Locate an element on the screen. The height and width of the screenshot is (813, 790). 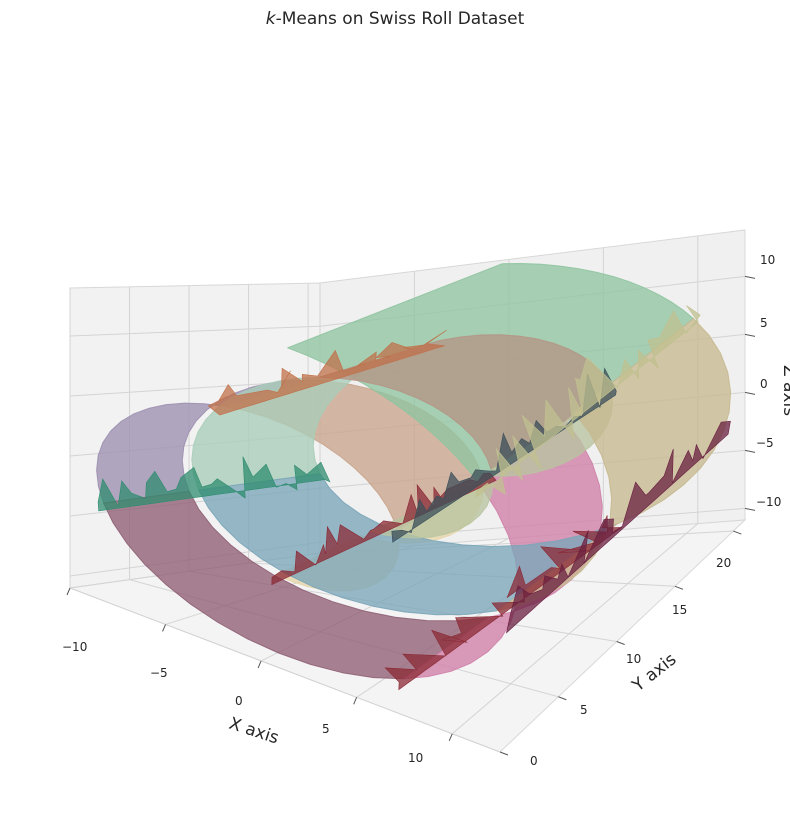
z-tick-labels: 10 5 0 −5 −10 is located at coordinates (768, 381).